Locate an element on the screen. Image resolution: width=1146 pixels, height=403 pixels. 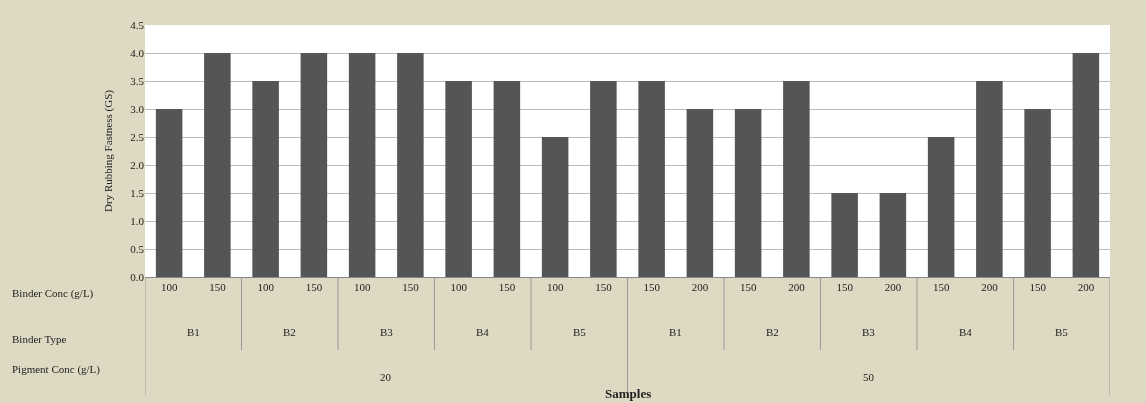
y-tick-label: 3.0 is located at coordinates (137, 108).